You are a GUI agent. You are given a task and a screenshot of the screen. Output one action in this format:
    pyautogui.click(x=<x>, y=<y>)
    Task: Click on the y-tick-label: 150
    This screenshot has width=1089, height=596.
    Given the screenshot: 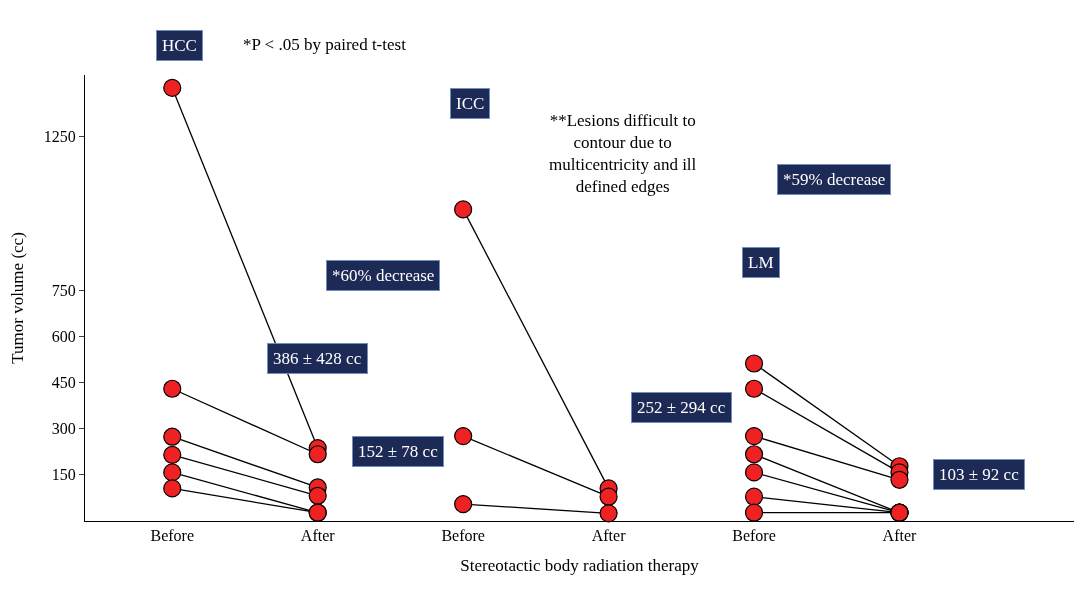 What is the action you would take?
    pyautogui.click(x=63, y=475)
    